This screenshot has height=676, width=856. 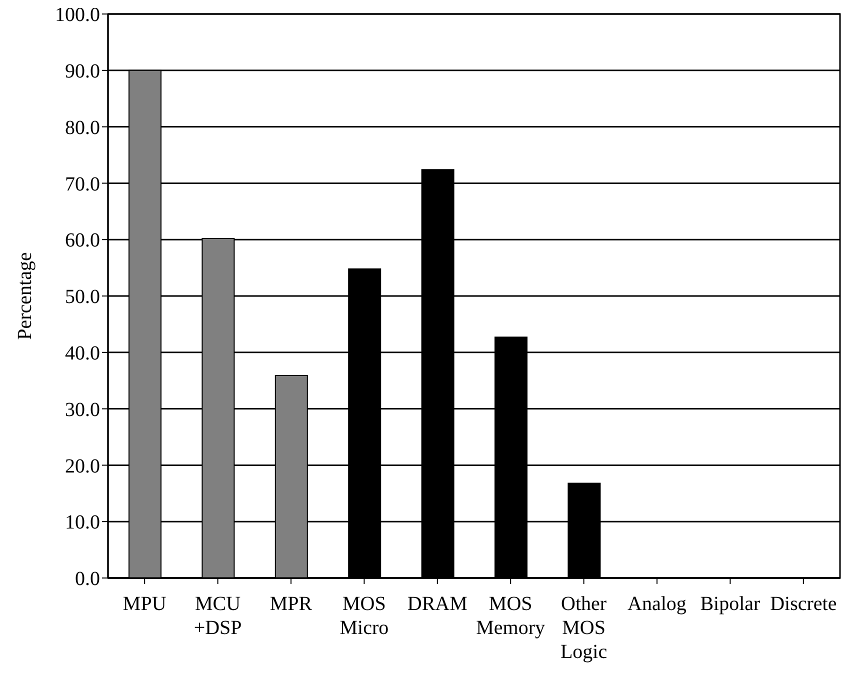 What do you see at coordinates (437, 604) in the screenshot?
I see `x-tick-label: DRAM` at bounding box center [437, 604].